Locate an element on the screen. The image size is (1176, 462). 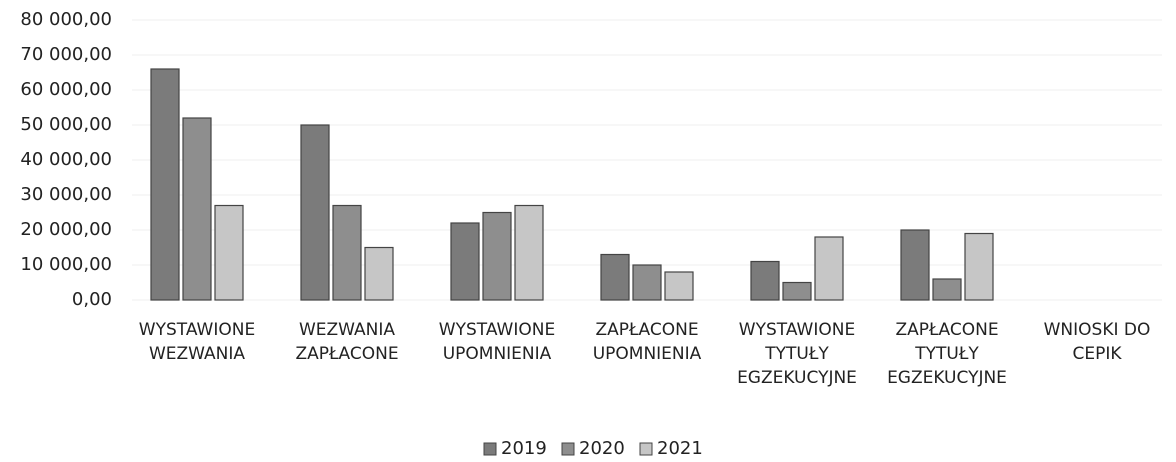
x-tick-label: ZAPŁACONE UPOMNIENIA is located at coordinates (647, 342).